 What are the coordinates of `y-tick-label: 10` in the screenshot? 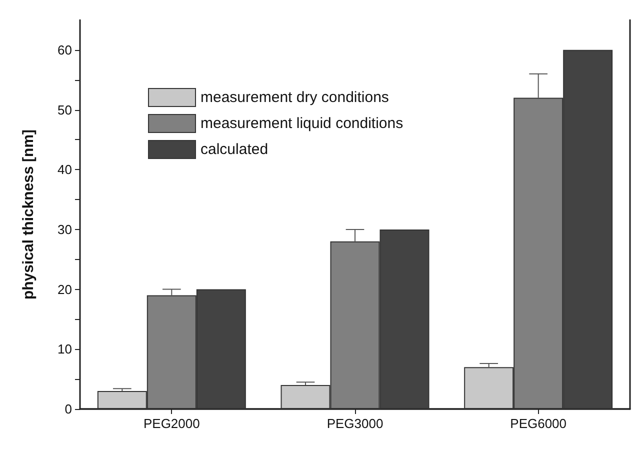 It's located at (65, 349).